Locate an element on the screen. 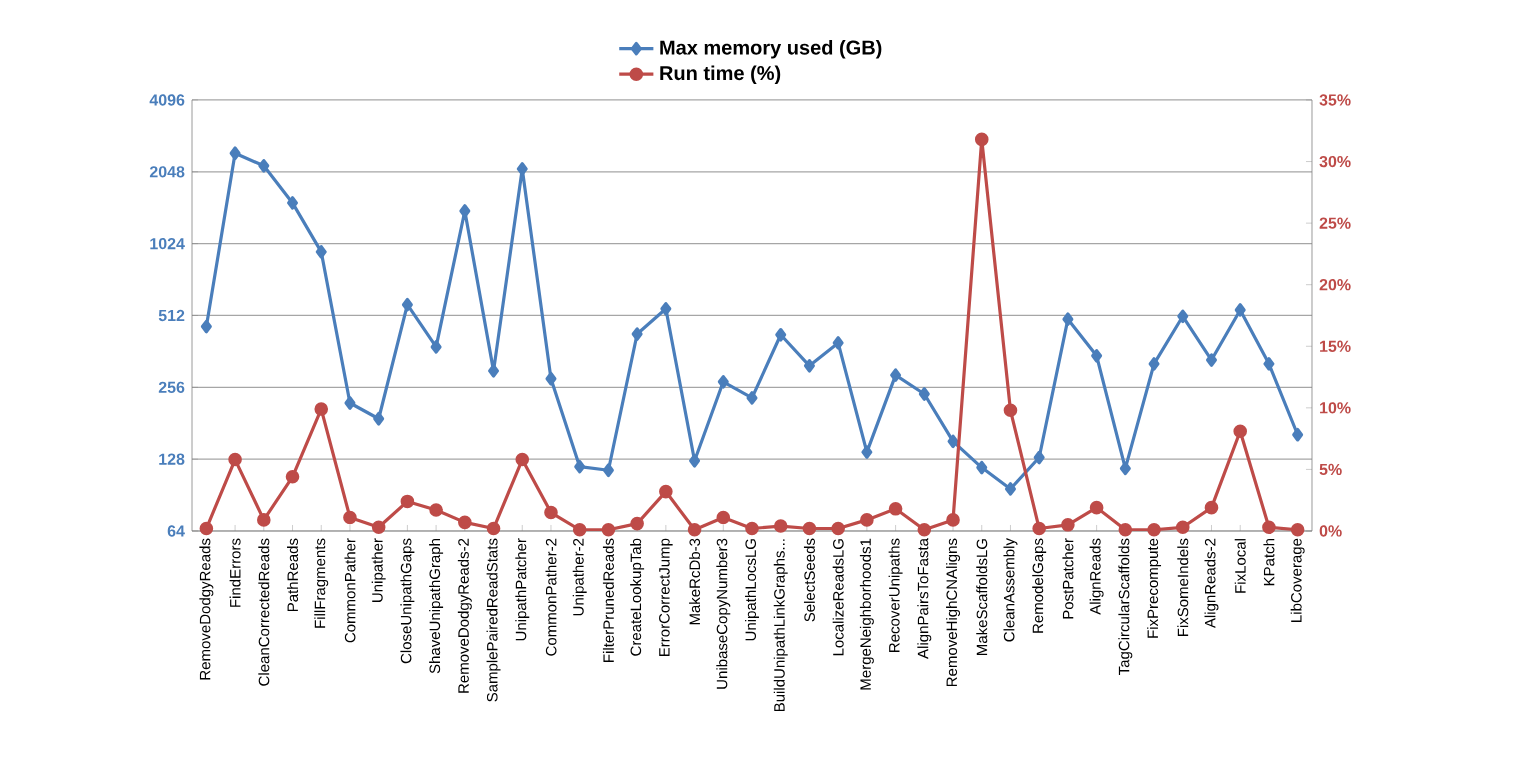  x-tick-label: FixPrecompute is located at coordinates (1154, 588).